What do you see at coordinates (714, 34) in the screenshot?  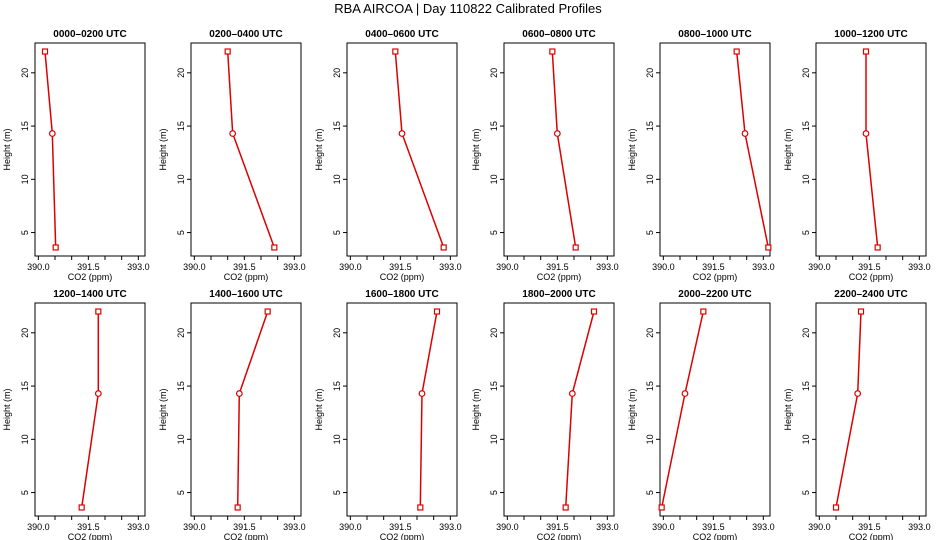 I see `panel-title: 0800–1000 UTC` at bounding box center [714, 34].